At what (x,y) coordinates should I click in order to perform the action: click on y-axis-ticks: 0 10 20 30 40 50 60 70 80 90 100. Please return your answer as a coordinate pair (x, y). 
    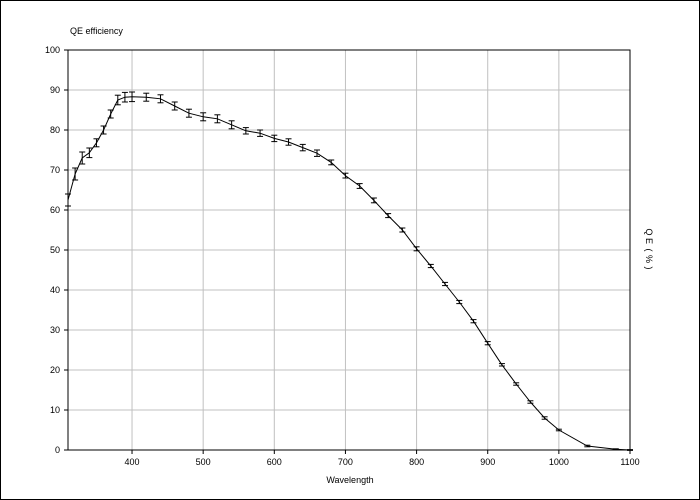
    Looking at the image, I should click on (56, 250).